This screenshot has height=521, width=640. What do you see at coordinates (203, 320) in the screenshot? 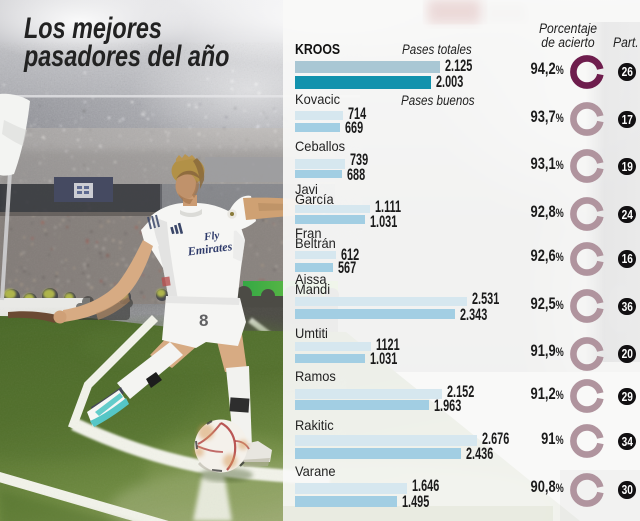
I see `svg-text: 8` at bounding box center [203, 320].